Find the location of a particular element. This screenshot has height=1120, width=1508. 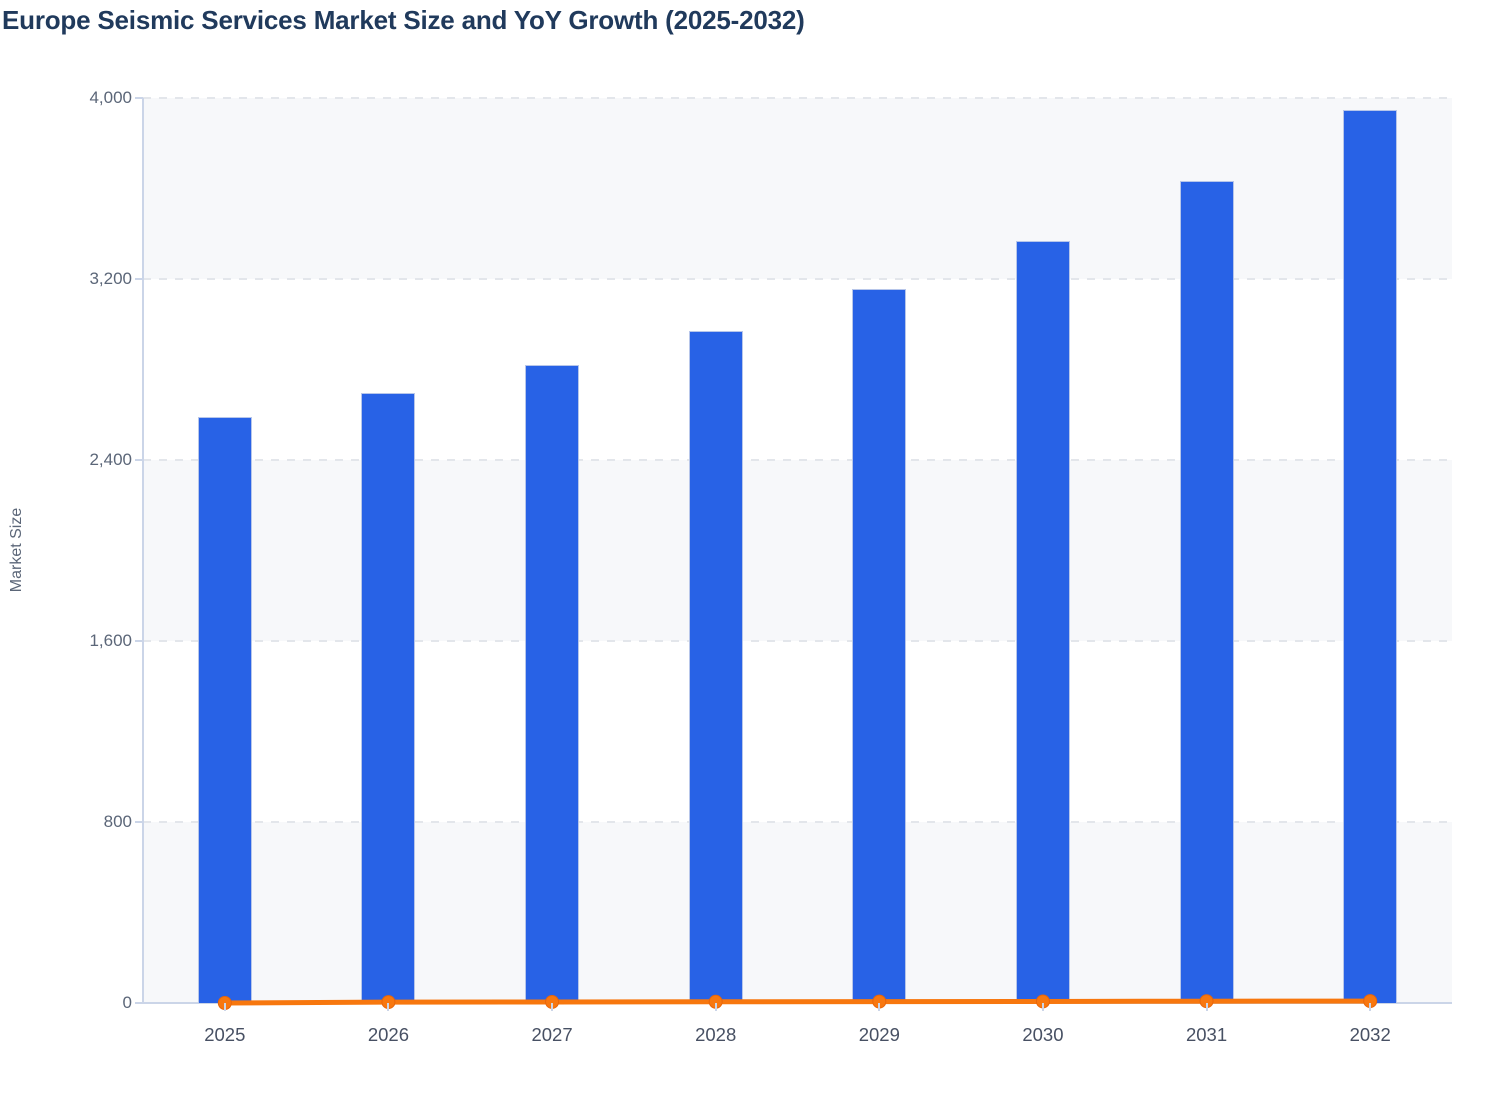

yoy-line is located at coordinates (797, 1002).